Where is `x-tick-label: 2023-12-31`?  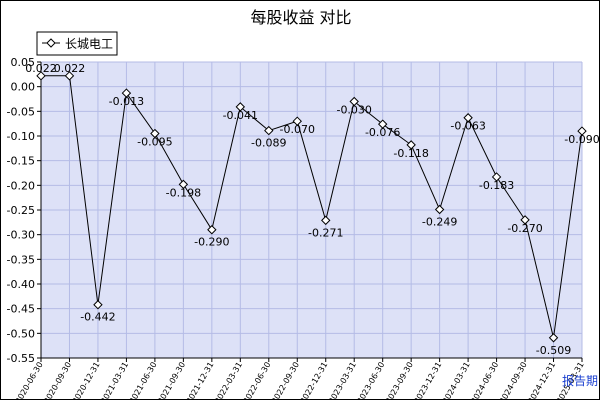 x-tick-label: 2023-12-31 is located at coordinates (427, 380).